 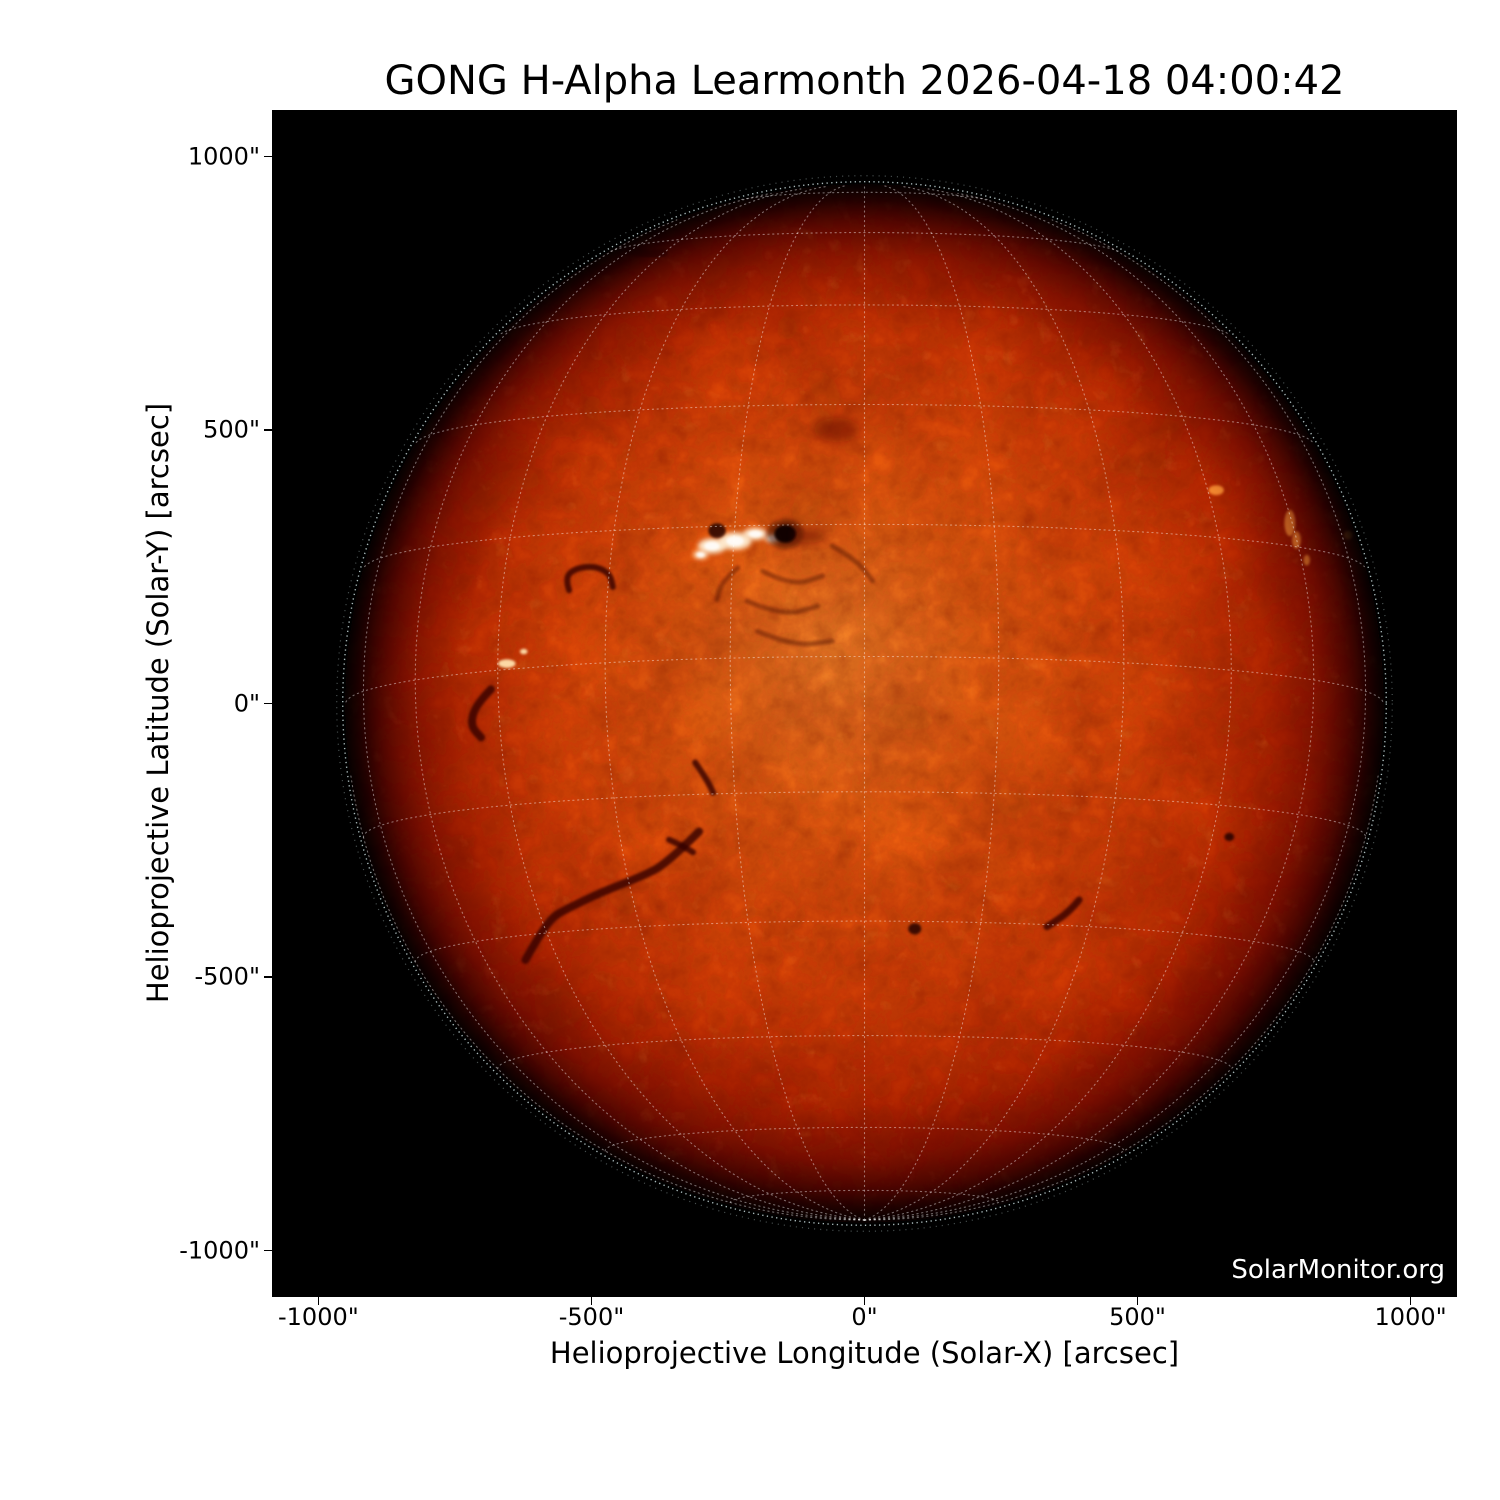 What do you see at coordinates (1338, 1270) in the screenshot?
I see `watermark-text: SolarMonitor.org` at bounding box center [1338, 1270].